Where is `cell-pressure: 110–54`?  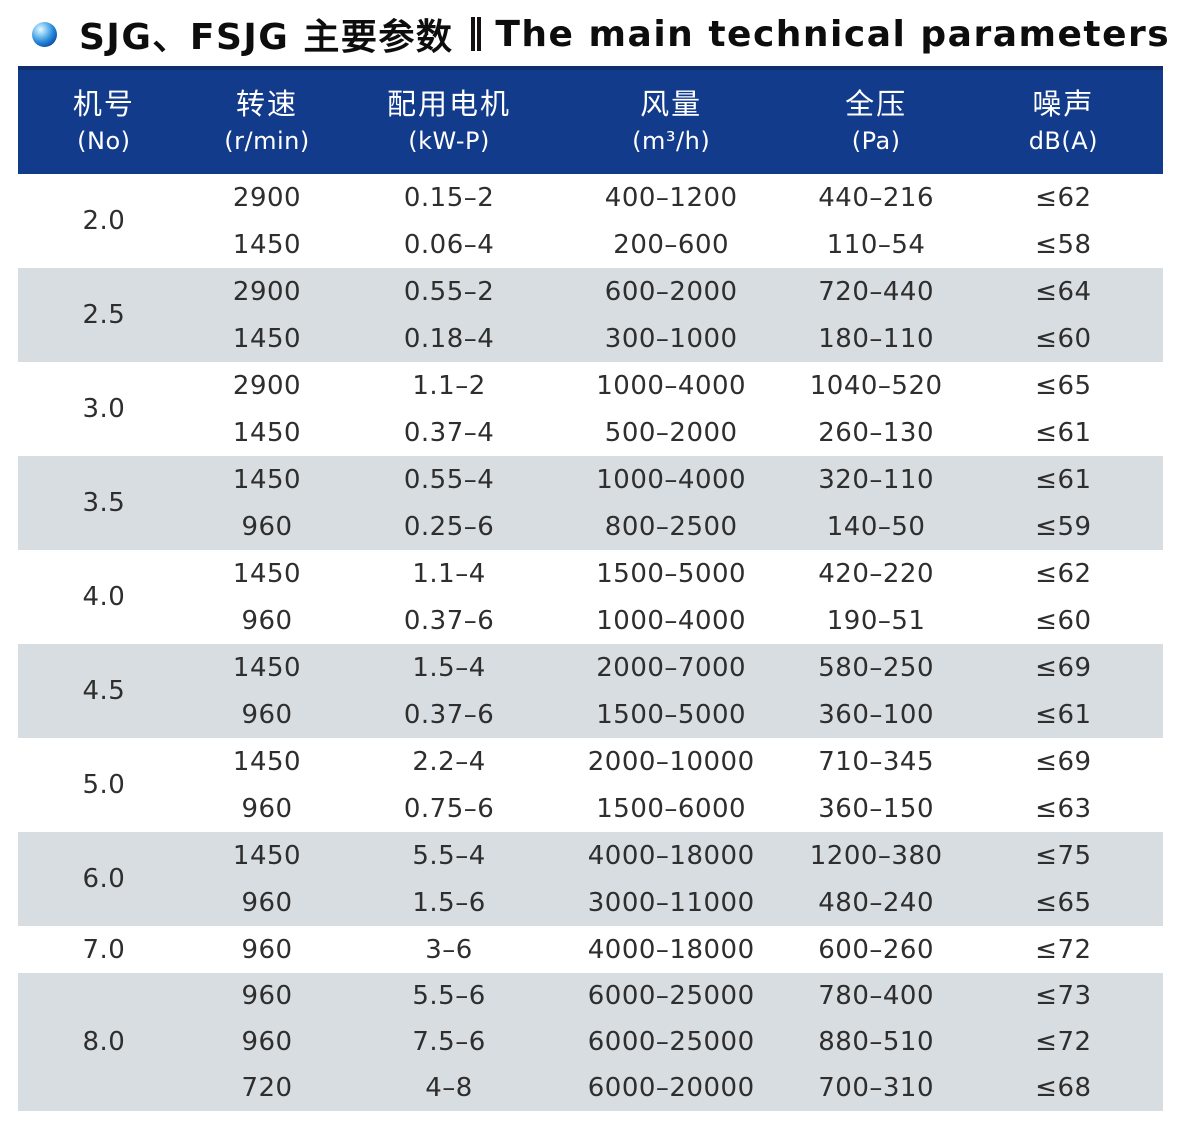 cell-pressure: 110–54 is located at coordinates (876, 244).